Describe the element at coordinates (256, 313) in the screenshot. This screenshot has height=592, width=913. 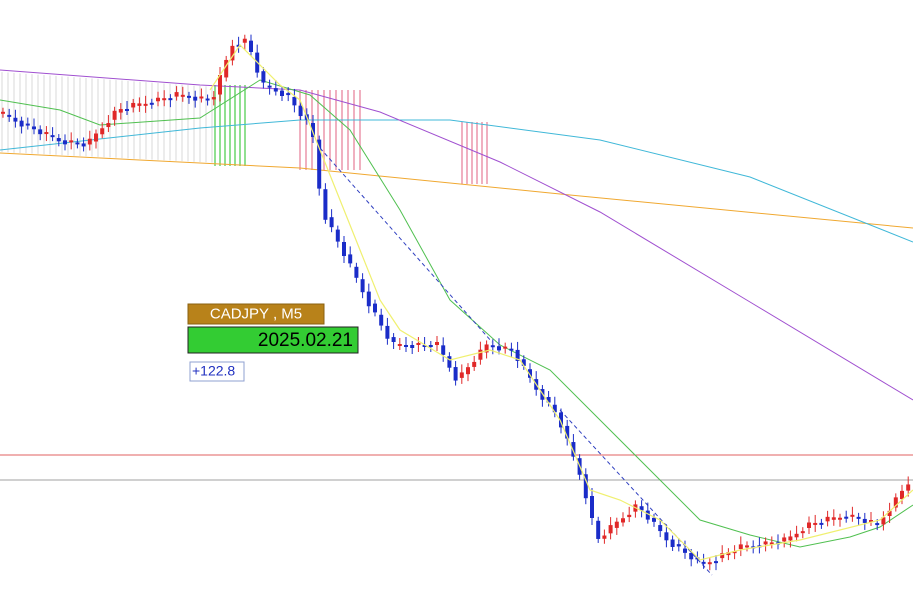
I see `symbol-label: CADJPY , M5` at that location.